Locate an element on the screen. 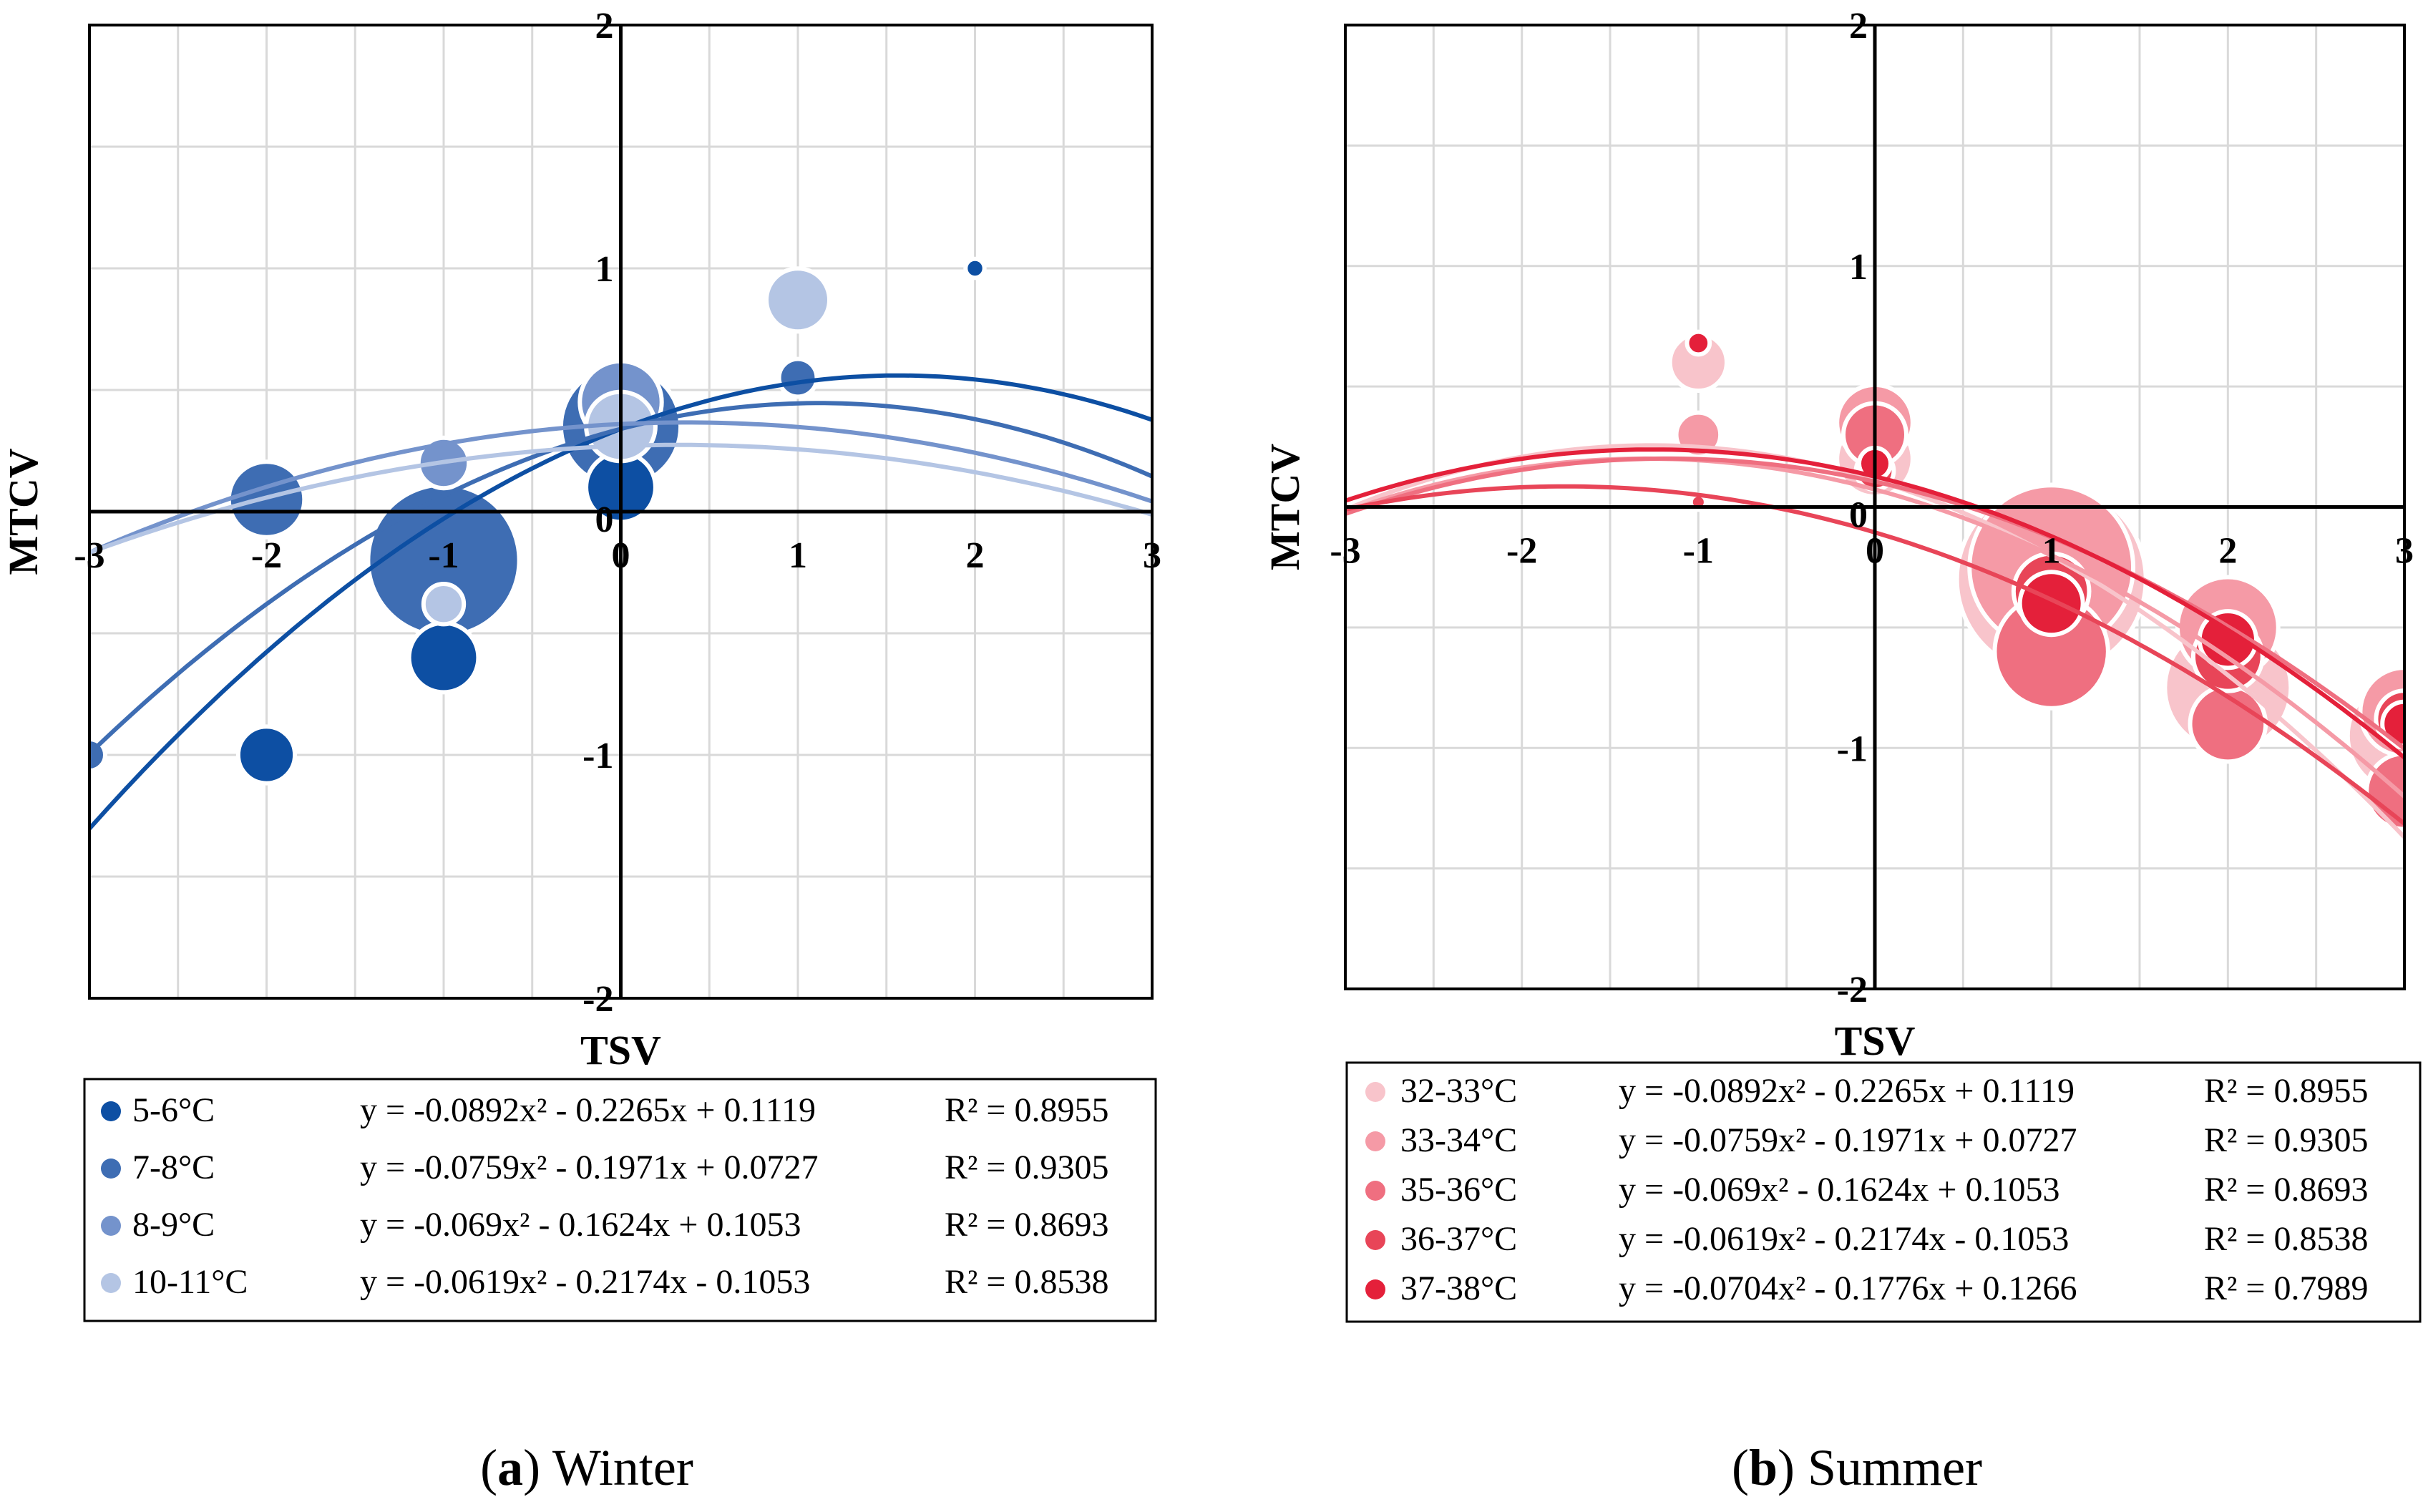 Image resolution: width=2423 pixels, height=1512 pixels. legend-label: 33-34°C is located at coordinates (1458, 1140).